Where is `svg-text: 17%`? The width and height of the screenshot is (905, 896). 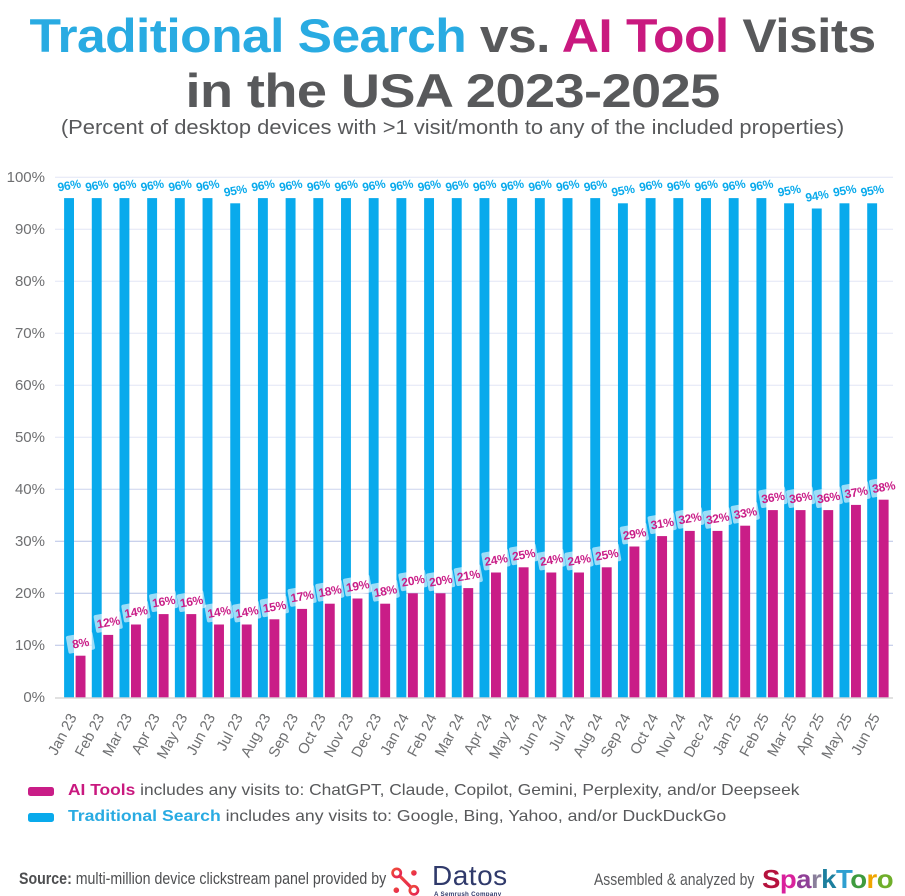 svg-text: 17% is located at coordinates (303, 596).